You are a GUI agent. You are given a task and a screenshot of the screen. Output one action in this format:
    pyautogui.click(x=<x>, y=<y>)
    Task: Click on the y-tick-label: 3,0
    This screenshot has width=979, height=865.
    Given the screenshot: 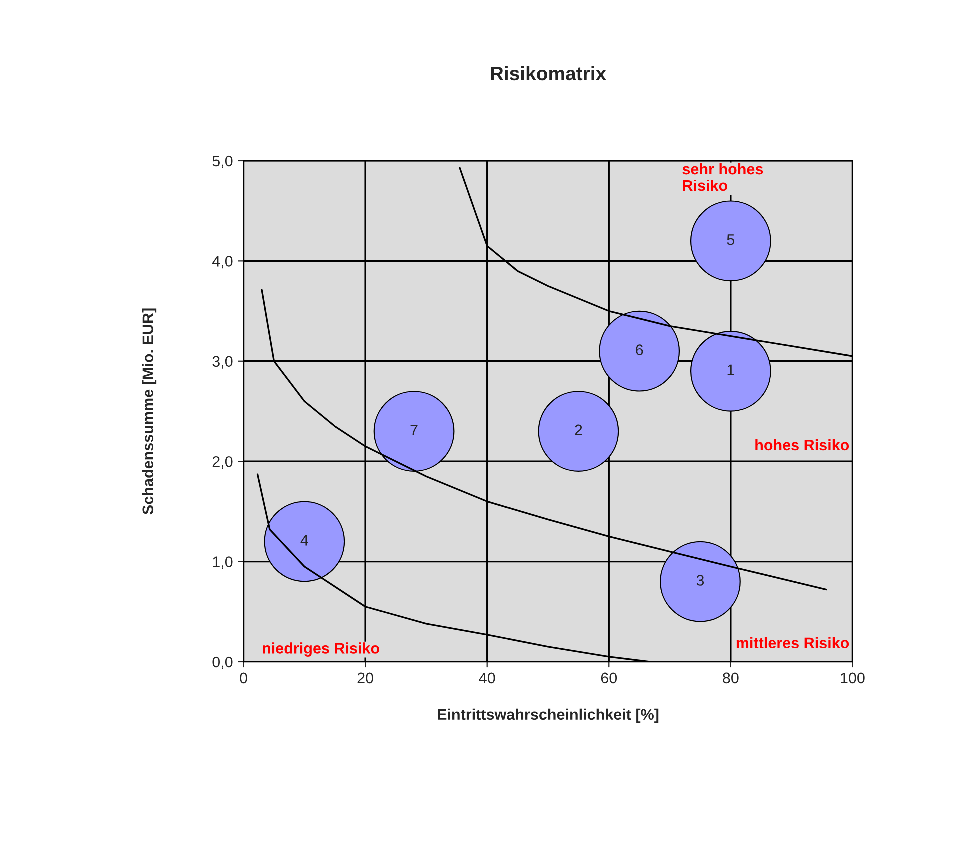 What is the action you would take?
    pyautogui.click(x=222, y=362)
    